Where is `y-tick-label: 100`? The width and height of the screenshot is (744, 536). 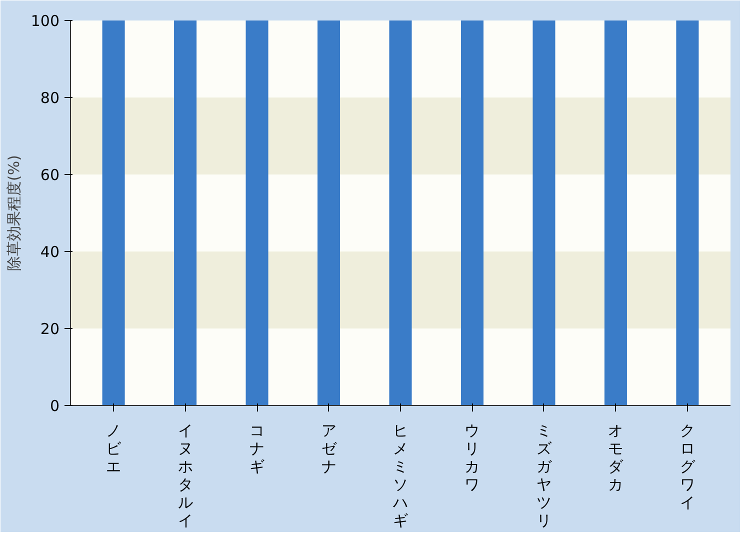 y-tick-label: 100 is located at coordinates (45, 21).